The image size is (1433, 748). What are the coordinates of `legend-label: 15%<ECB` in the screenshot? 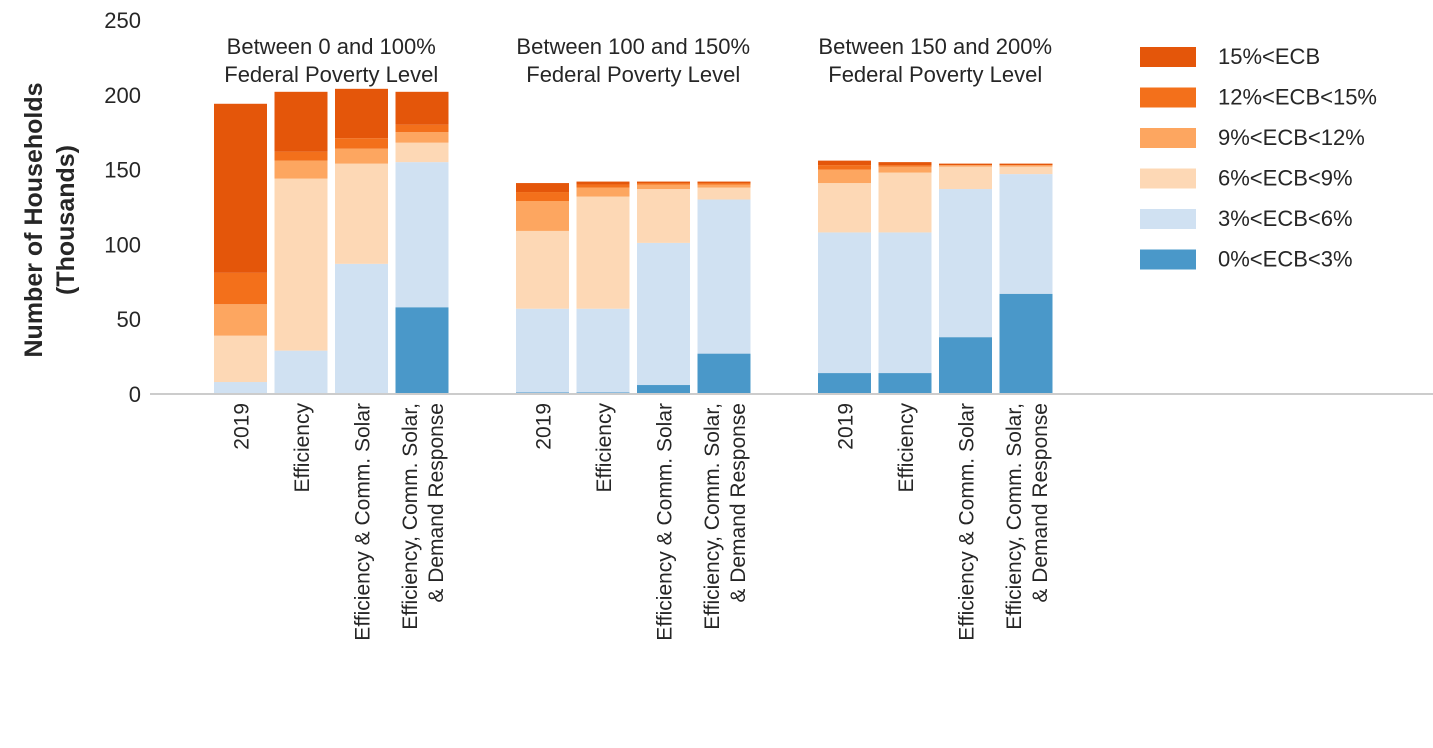 It's located at (1269, 56).